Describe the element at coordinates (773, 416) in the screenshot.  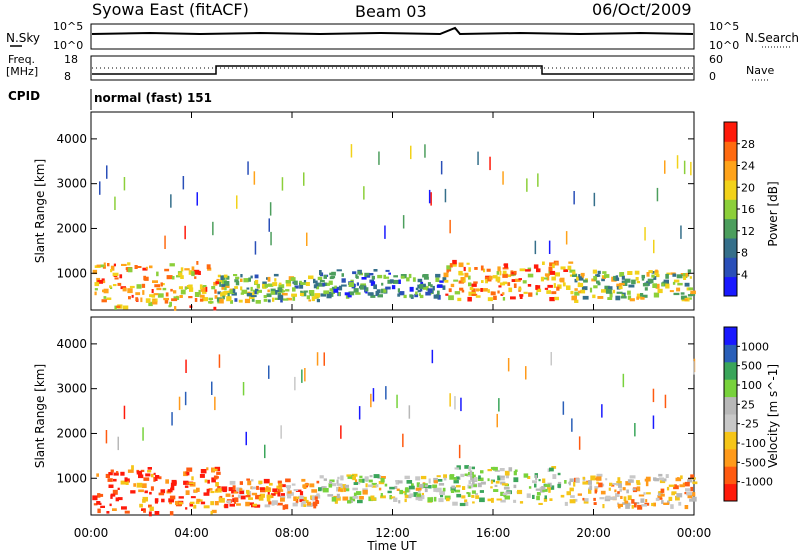
I see `velocity-colorbar-label: Velocity [m s^-1]` at that location.